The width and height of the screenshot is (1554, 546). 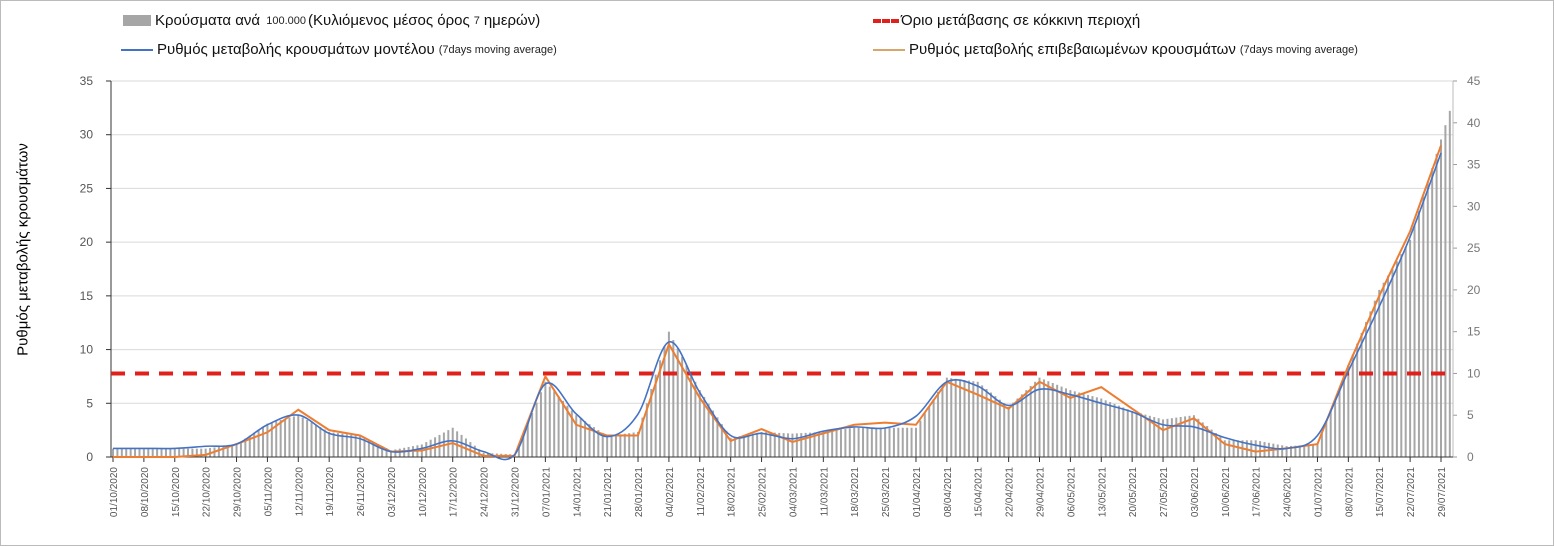 What do you see at coordinates (979, 492) in the screenshot?
I see `x-tick-label: 15/04/2021` at bounding box center [979, 492].